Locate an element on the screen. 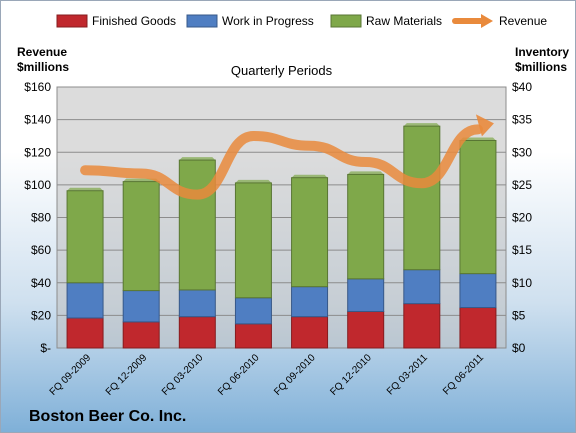  y-tick-label-right: $10 is located at coordinates (522, 283).